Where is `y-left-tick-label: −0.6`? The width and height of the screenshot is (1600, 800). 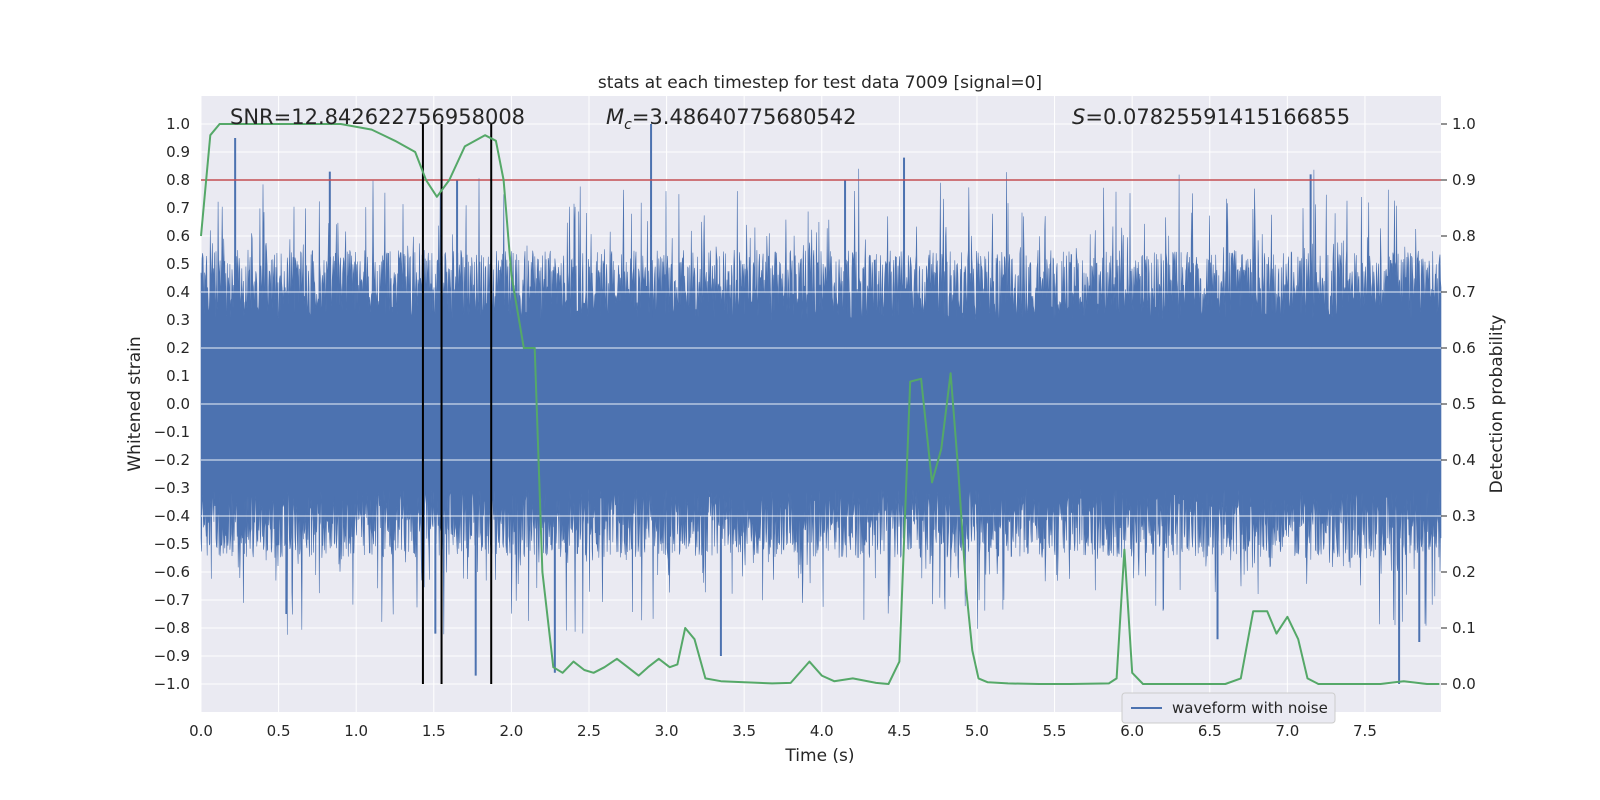 y-left-tick-label: −0.6 is located at coordinates (172, 572).